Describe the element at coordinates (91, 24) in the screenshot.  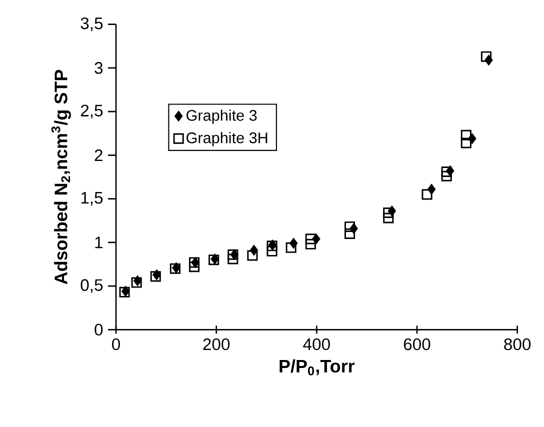
I see `y-tick-label: 3,5` at that location.